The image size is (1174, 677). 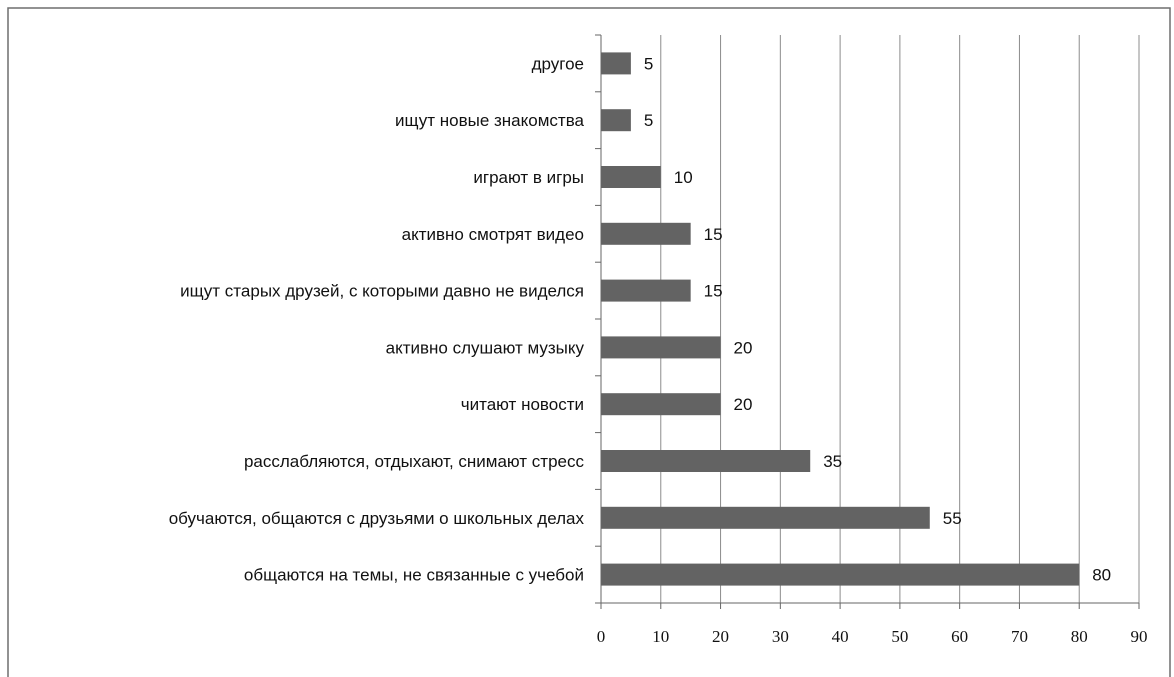 I want to click on x-tick-label: 50, so click(x=899, y=636).